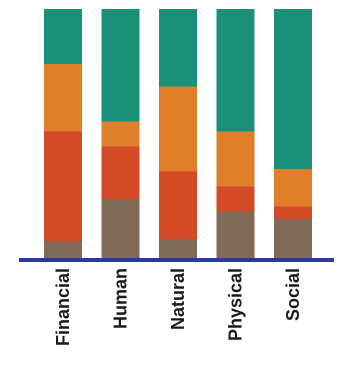 Image resolution: width=347 pixels, height=380 pixels. Describe the element at coordinates (236, 304) in the screenshot. I see `tick-label-physical: Physical` at that location.